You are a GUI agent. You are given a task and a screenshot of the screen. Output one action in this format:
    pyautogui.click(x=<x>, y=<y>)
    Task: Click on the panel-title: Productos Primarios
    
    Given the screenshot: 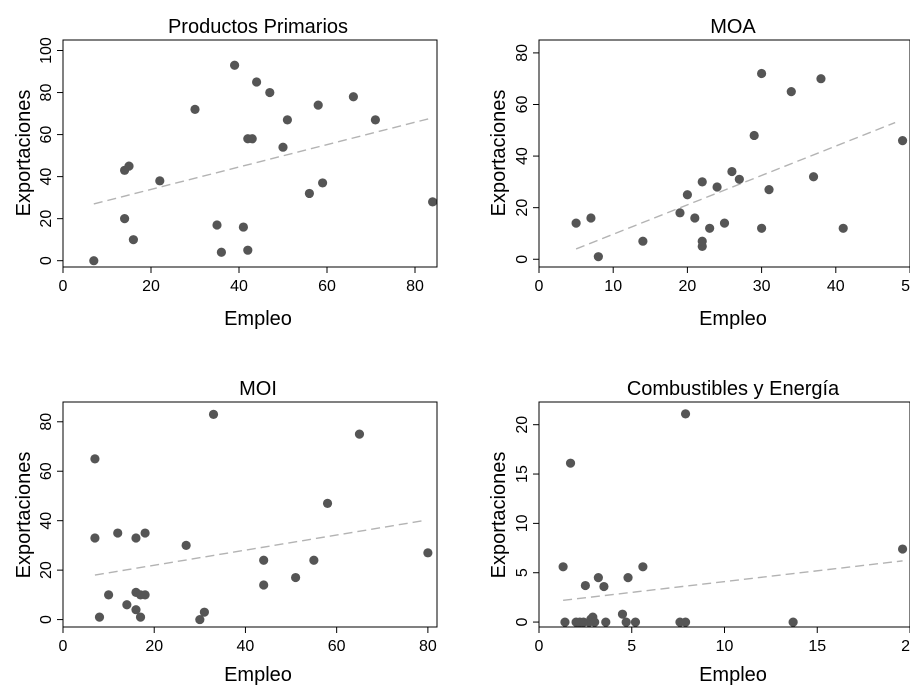 What is the action you would take?
    pyautogui.click(x=258, y=27)
    